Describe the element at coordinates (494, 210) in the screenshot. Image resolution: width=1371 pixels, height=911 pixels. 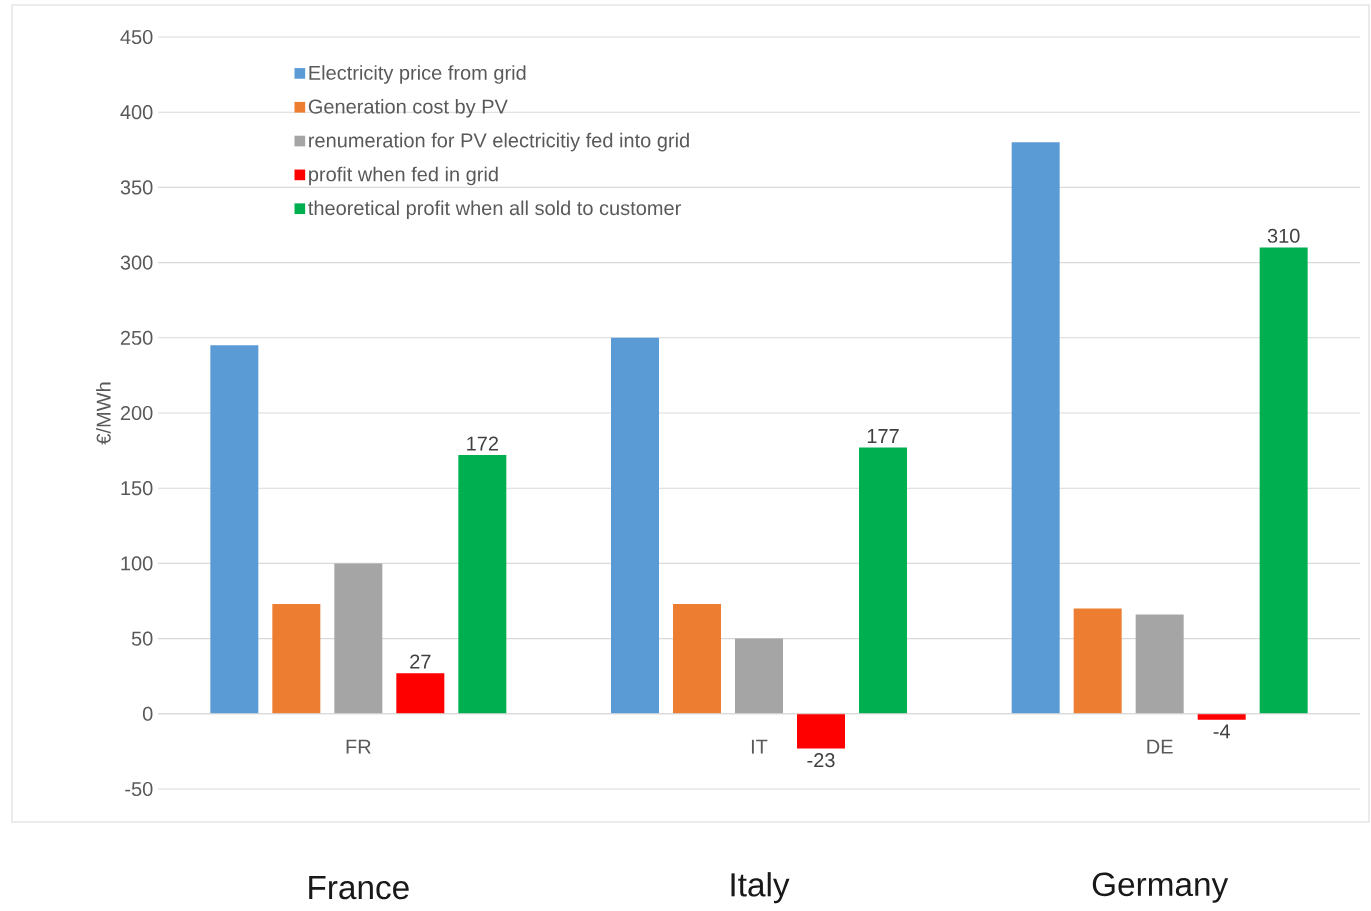
I see `legend-label: theoretical profit when all sold to customer` at that location.